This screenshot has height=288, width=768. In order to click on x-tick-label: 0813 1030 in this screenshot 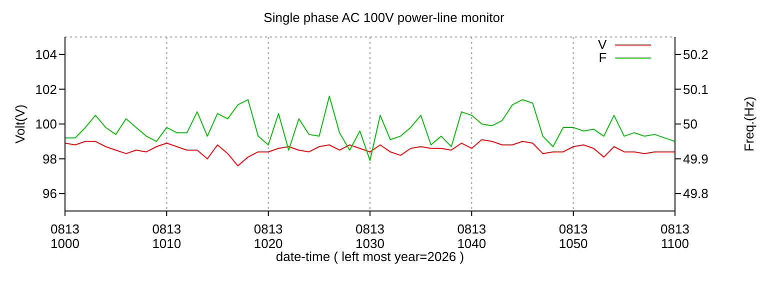, I will do `click(370, 236)`.